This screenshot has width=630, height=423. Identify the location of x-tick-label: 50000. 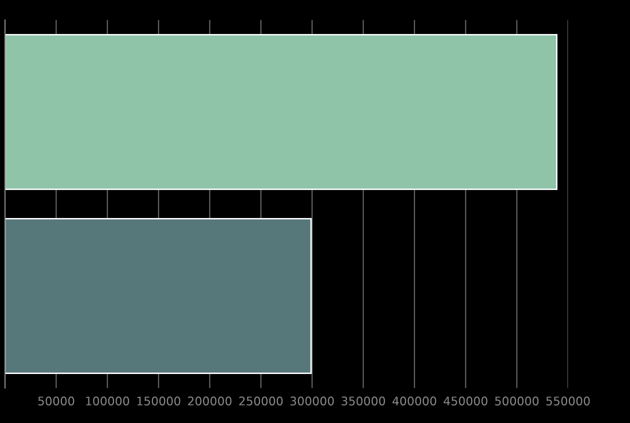
(56, 401).